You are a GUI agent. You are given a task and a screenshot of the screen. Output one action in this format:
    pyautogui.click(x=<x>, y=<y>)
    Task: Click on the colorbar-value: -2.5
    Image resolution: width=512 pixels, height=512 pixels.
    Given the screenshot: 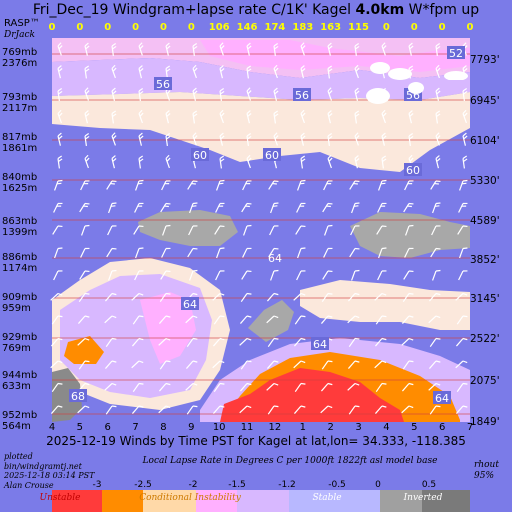 What is the action you would take?
    pyautogui.click(x=143, y=485)
    